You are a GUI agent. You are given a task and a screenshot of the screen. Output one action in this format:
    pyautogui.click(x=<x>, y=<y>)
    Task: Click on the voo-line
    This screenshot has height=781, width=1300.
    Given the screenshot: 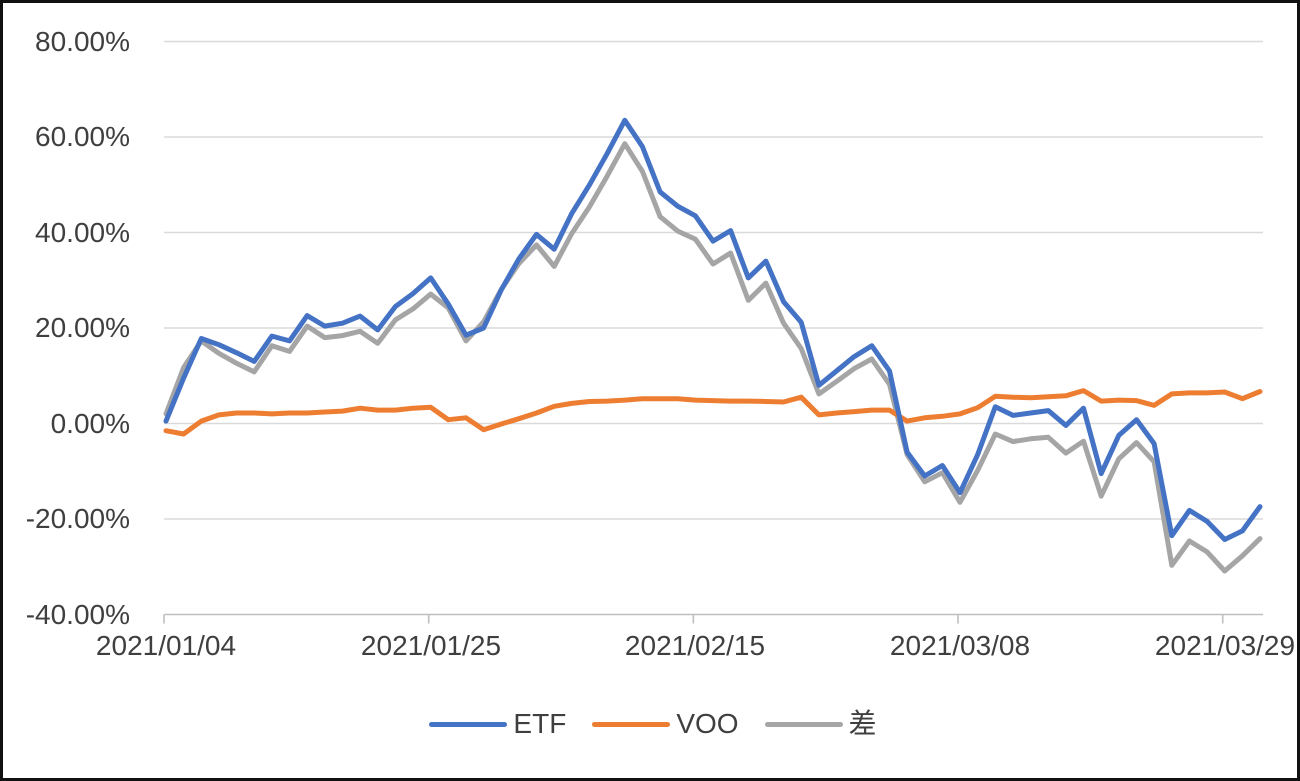 What is the action you would take?
    pyautogui.click(x=713, y=412)
    